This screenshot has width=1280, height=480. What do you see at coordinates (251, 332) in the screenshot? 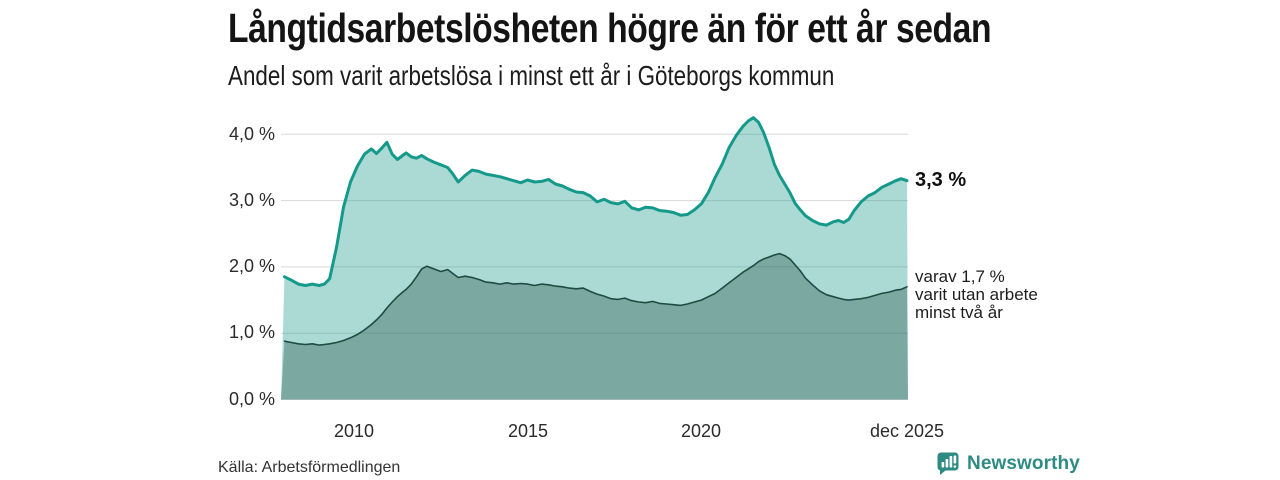
I see `y-axis-tick-1: 1,0 %` at bounding box center [251, 332].